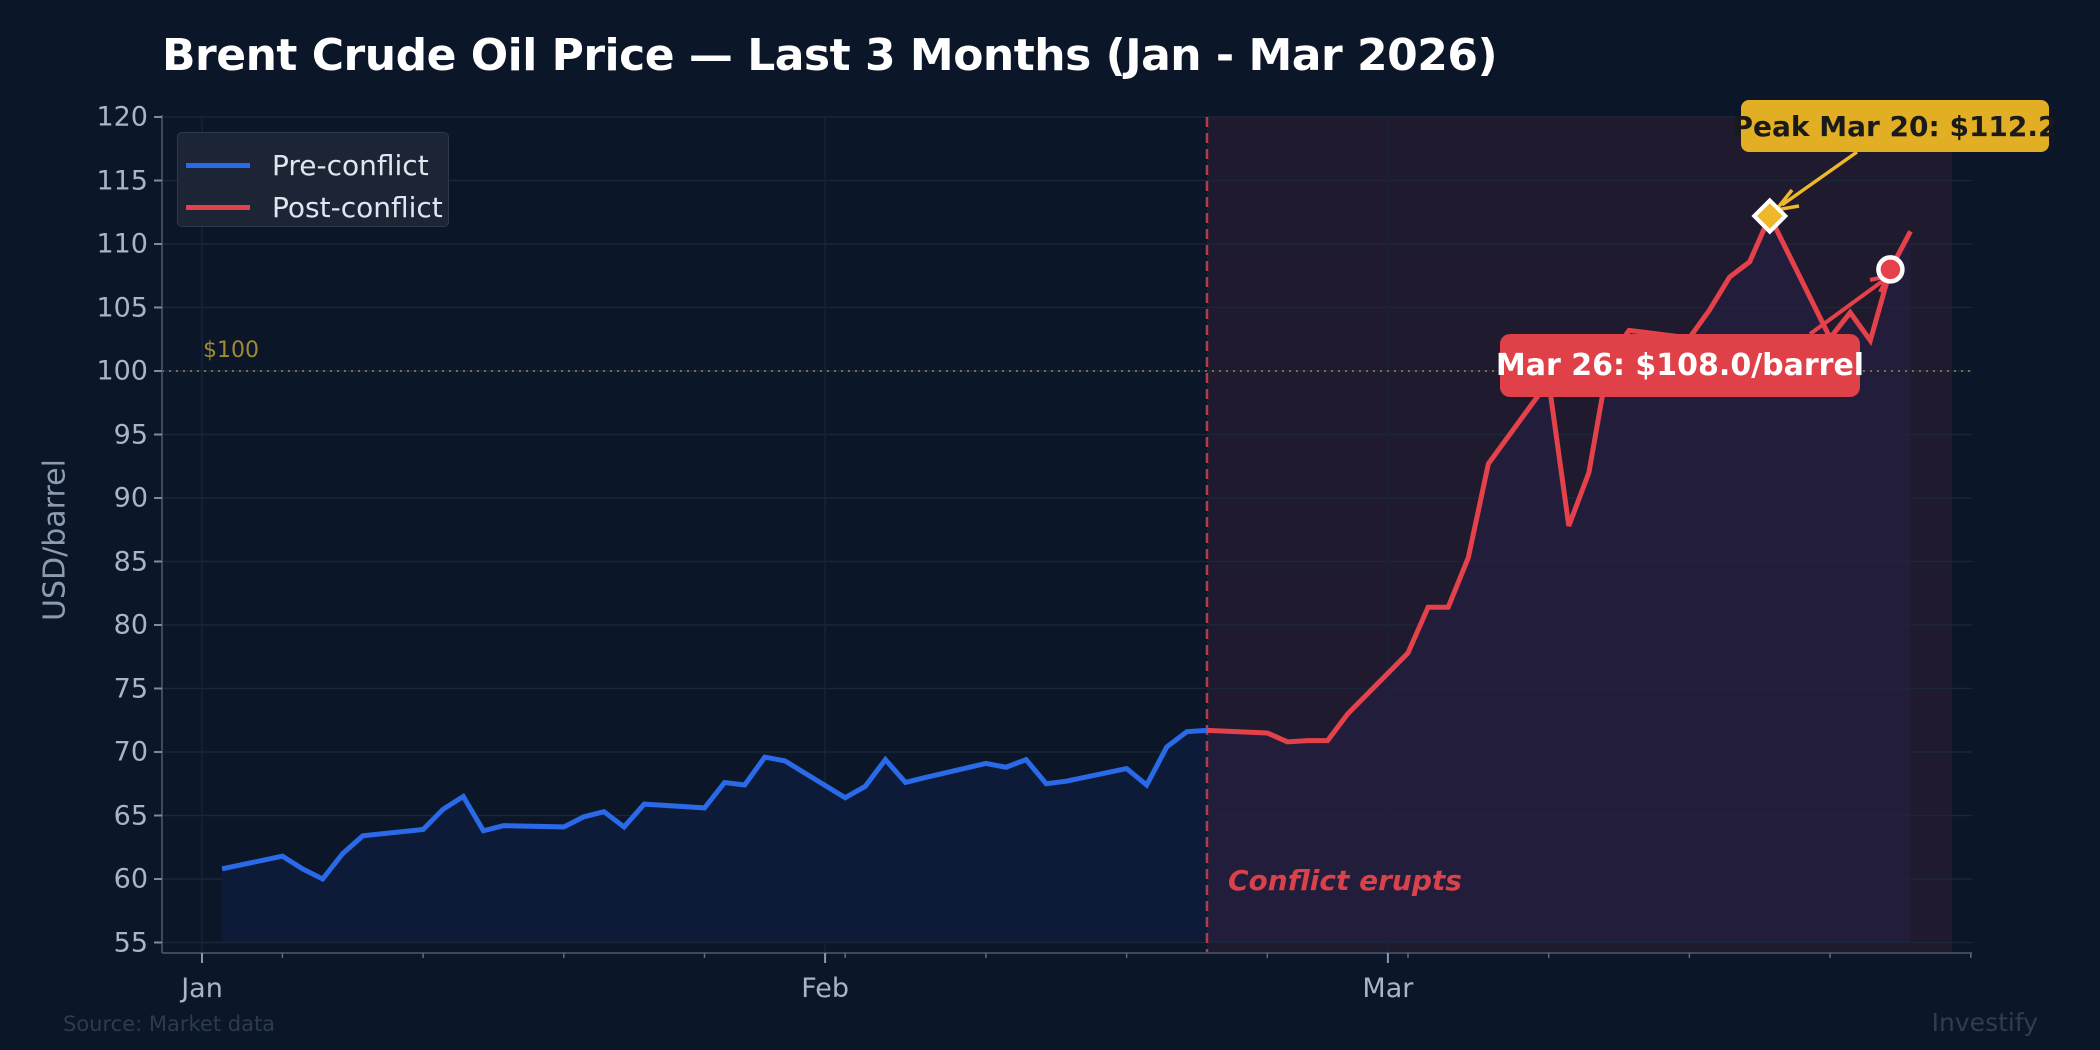 Image resolution: width=2100 pixels, height=1050 pixels. What do you see at coordinates (350, 165) in the screenshot?
I see `legend-label: Pre-conflict` at bounding box center [350, 165].